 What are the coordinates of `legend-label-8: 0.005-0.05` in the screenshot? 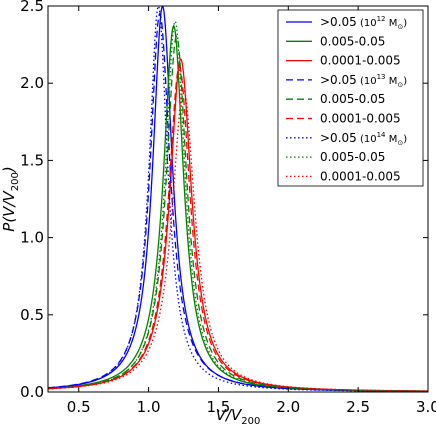 It's located at (352, 157).